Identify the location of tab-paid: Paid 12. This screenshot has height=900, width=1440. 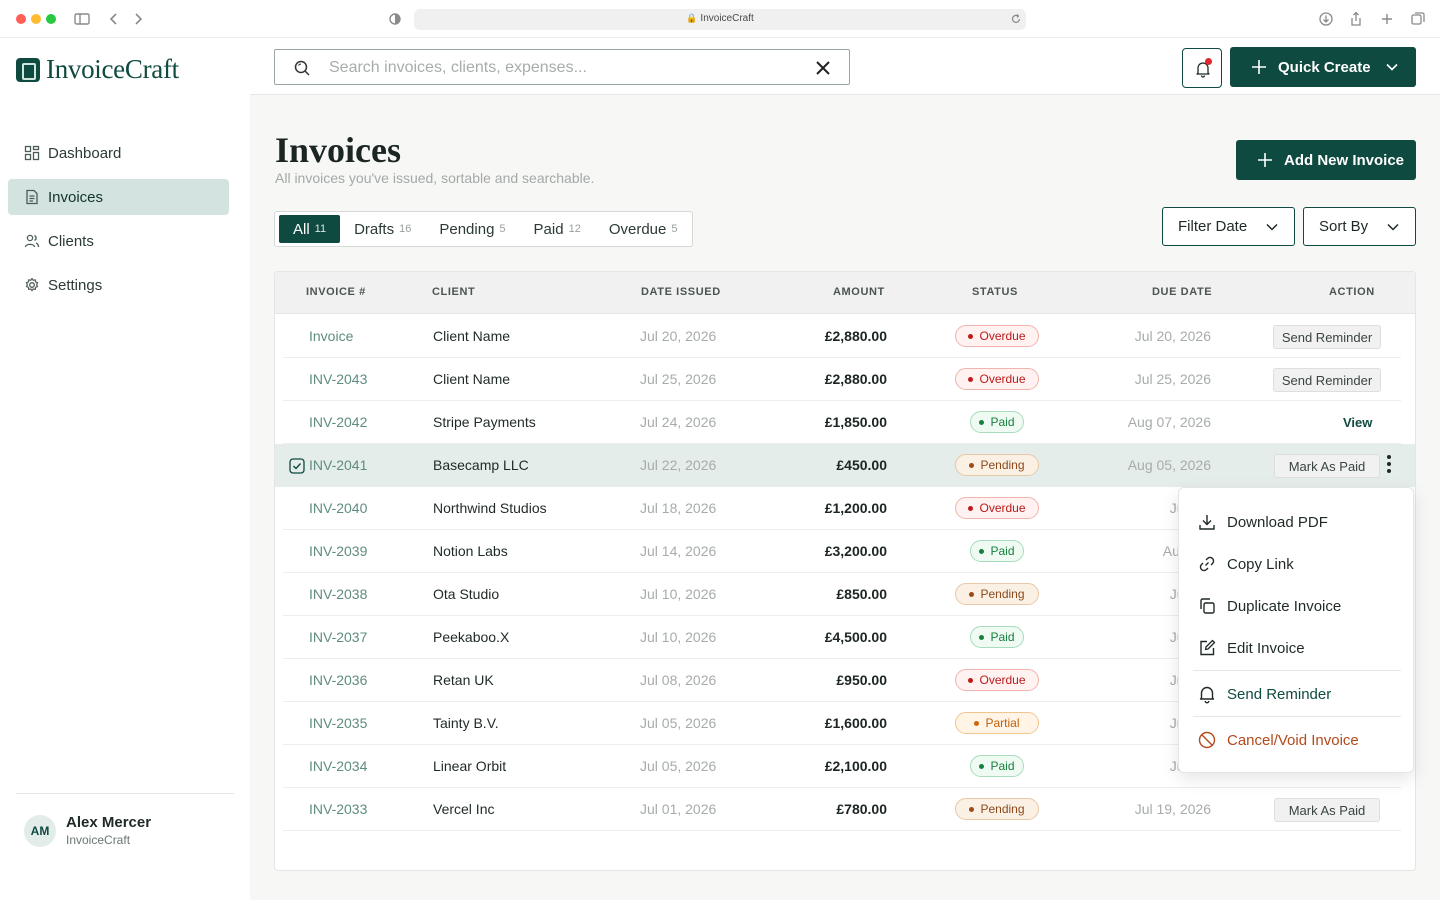
(557, 229).